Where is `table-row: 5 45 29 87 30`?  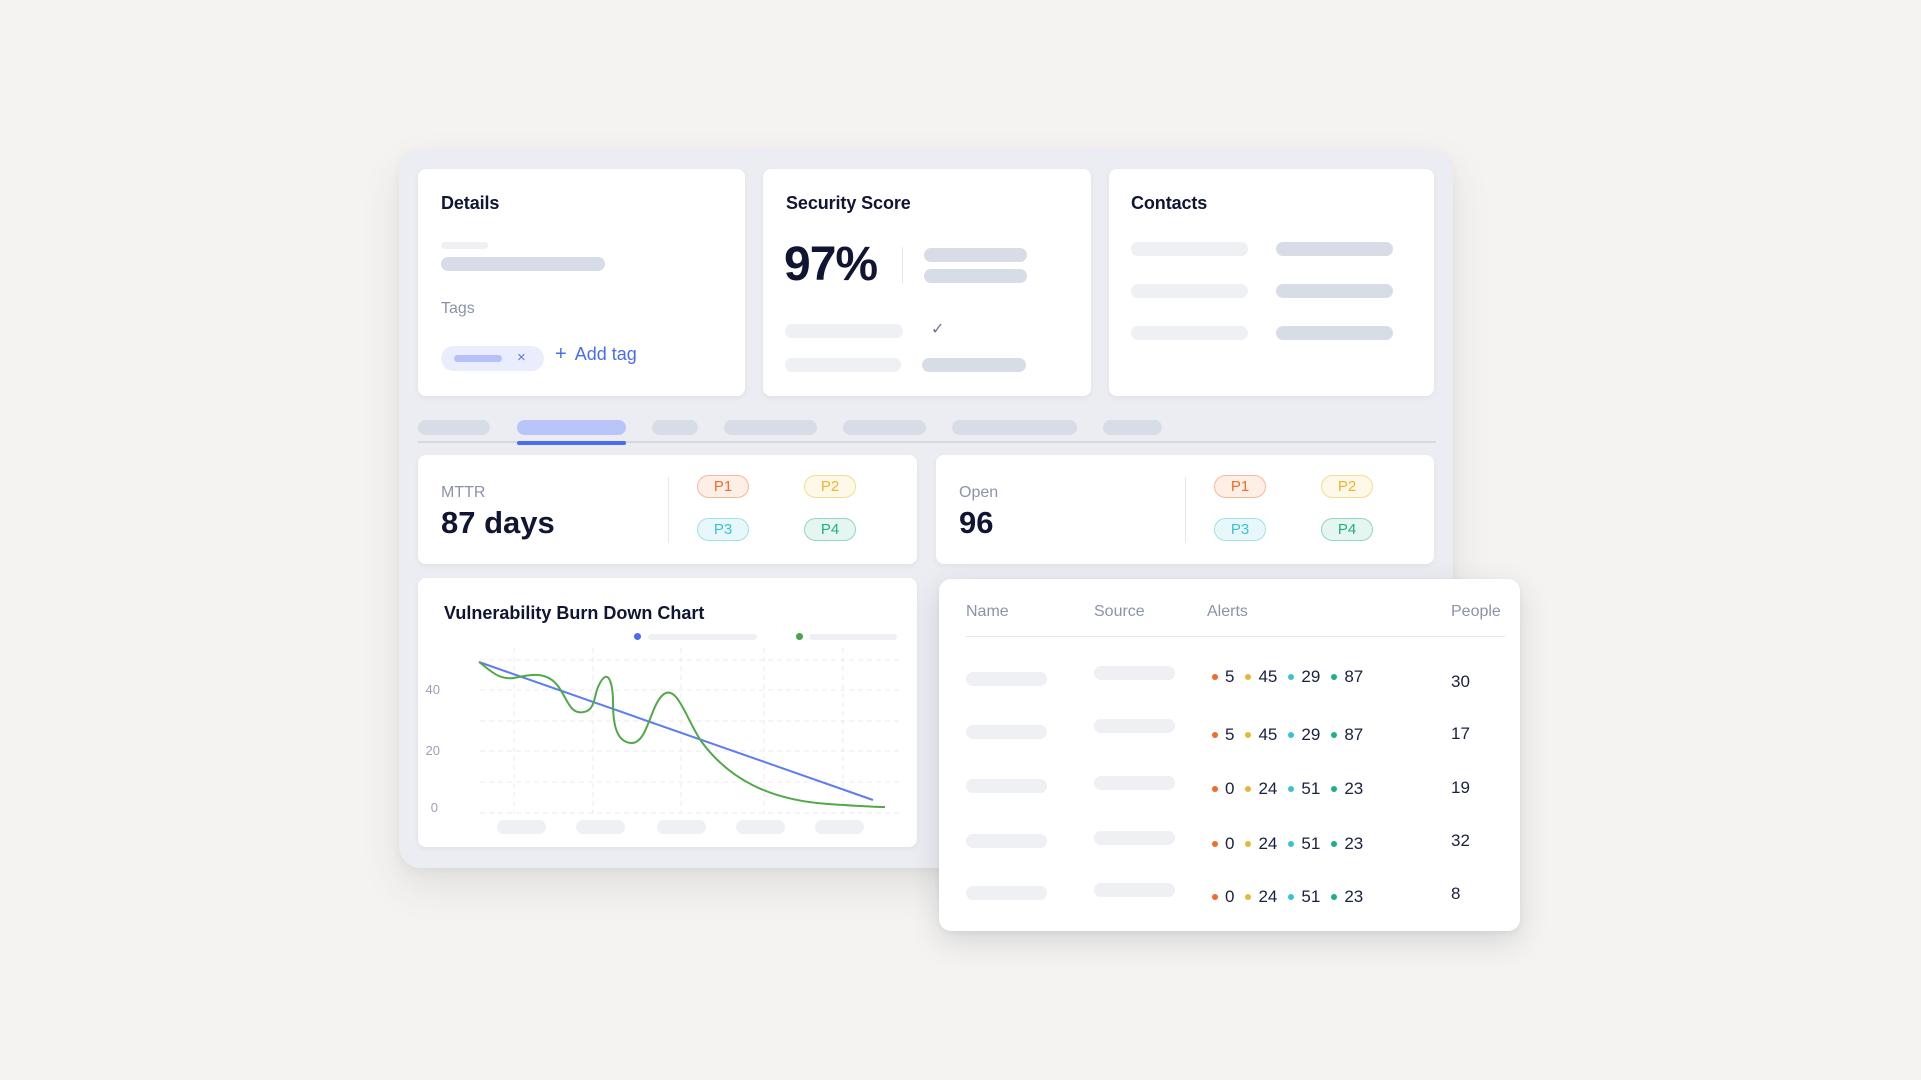 table-row: 5 45 29 87 30 is located at coordinates (1229, 680).